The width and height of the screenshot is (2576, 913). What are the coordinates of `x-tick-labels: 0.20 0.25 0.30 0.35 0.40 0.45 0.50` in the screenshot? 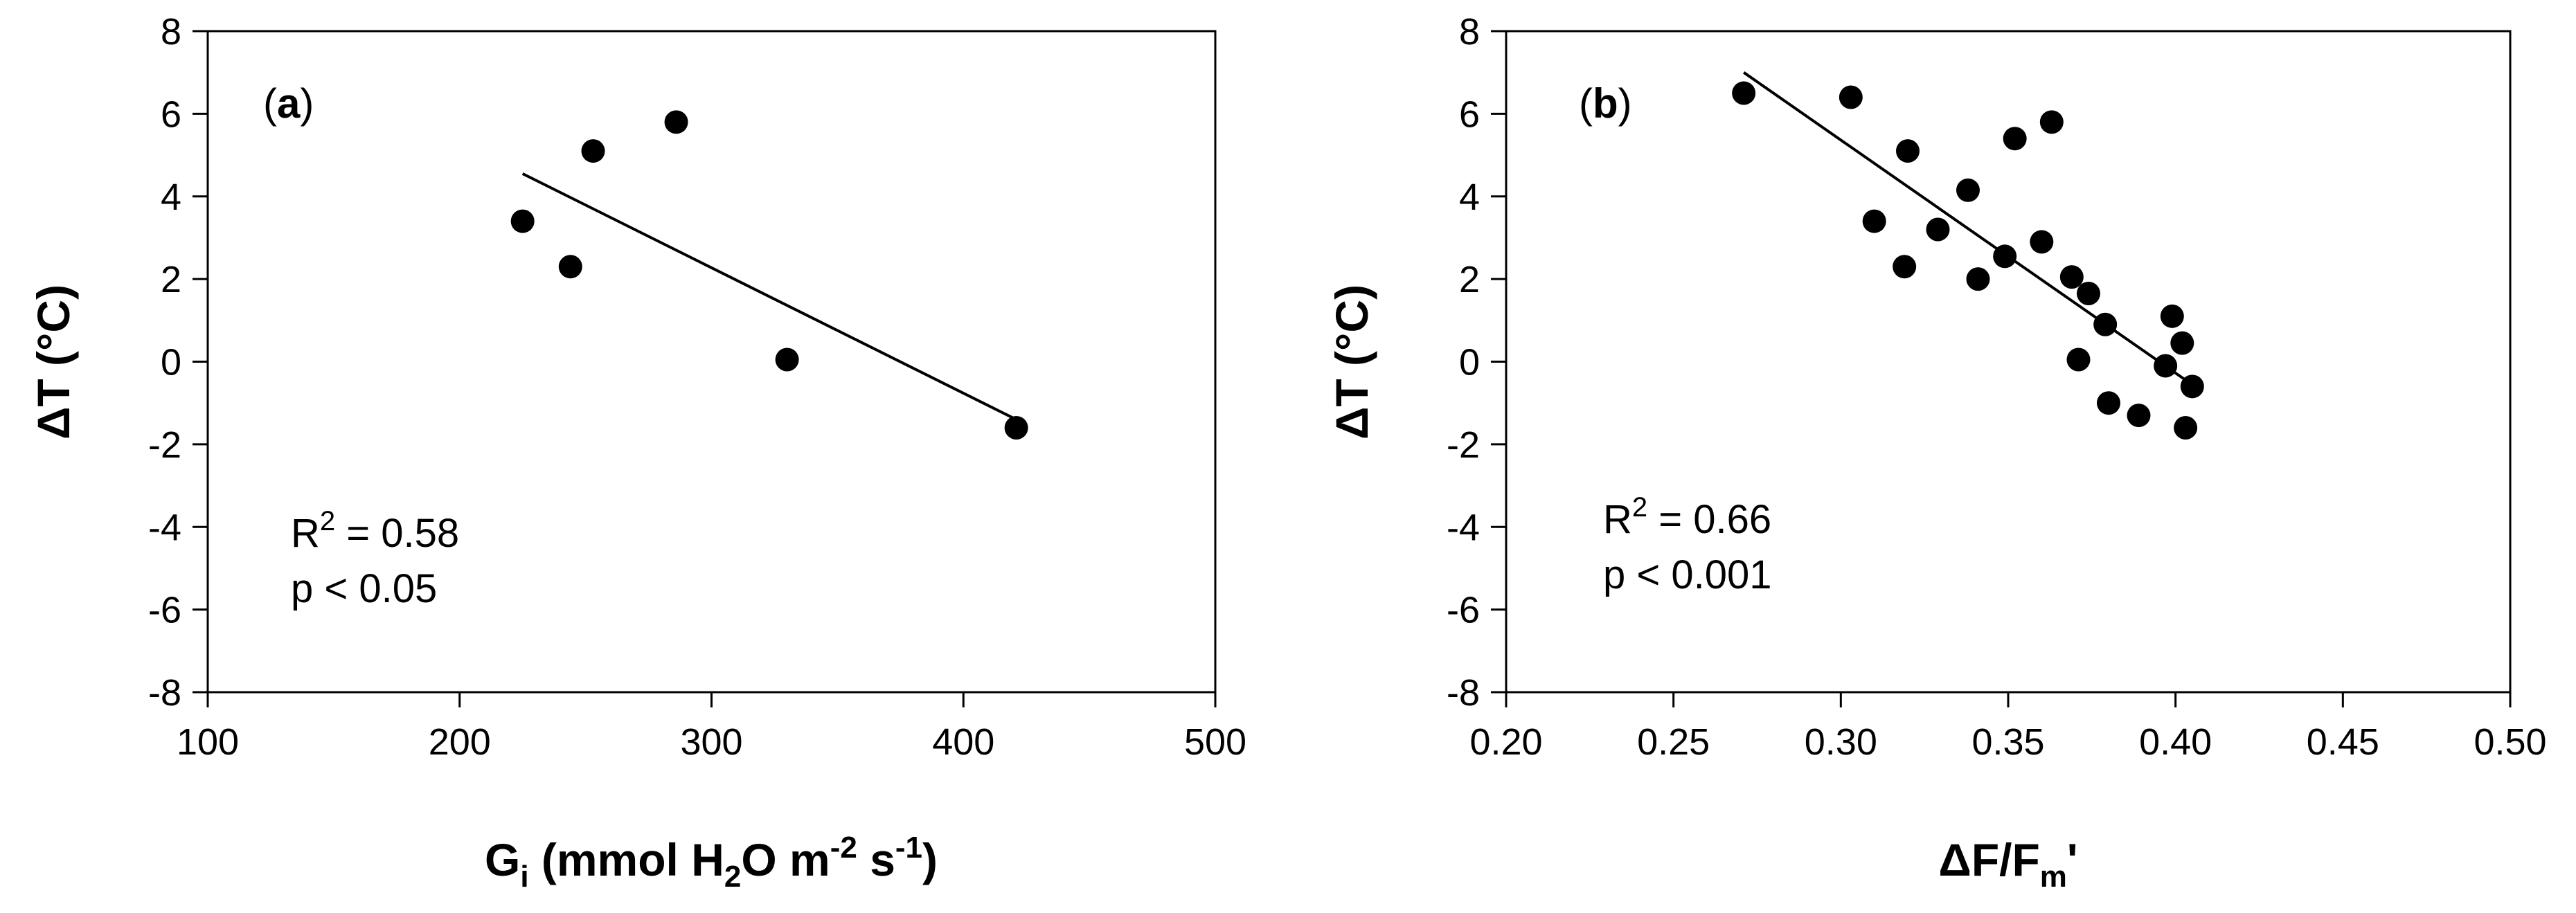 It's located at (2008, 742).